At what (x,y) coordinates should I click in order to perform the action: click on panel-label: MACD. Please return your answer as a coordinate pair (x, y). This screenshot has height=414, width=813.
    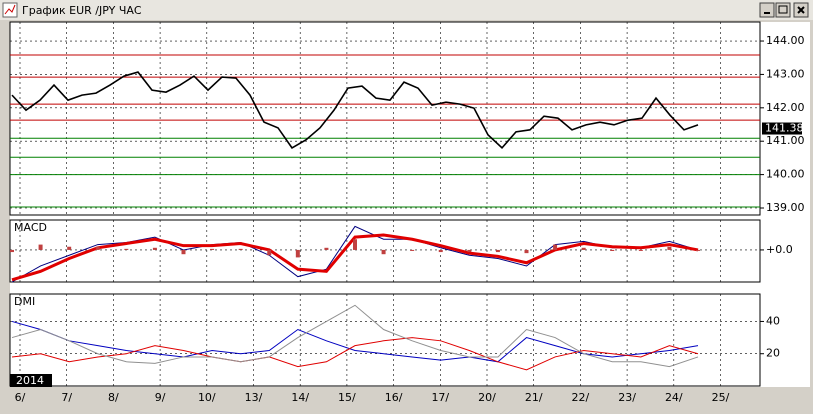
    Looking at the image, I should click on (30, 227).